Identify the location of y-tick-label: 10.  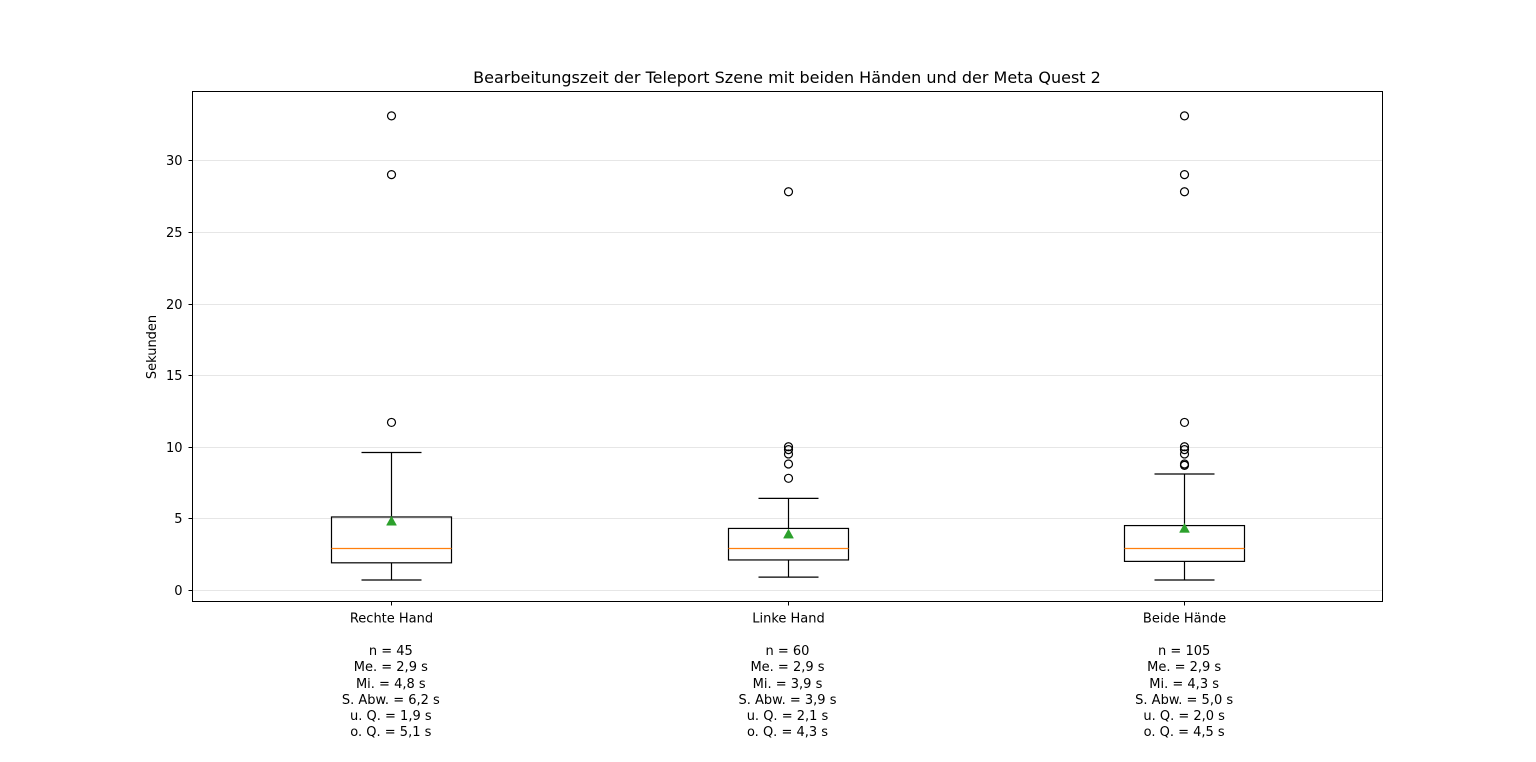
(174, 448).